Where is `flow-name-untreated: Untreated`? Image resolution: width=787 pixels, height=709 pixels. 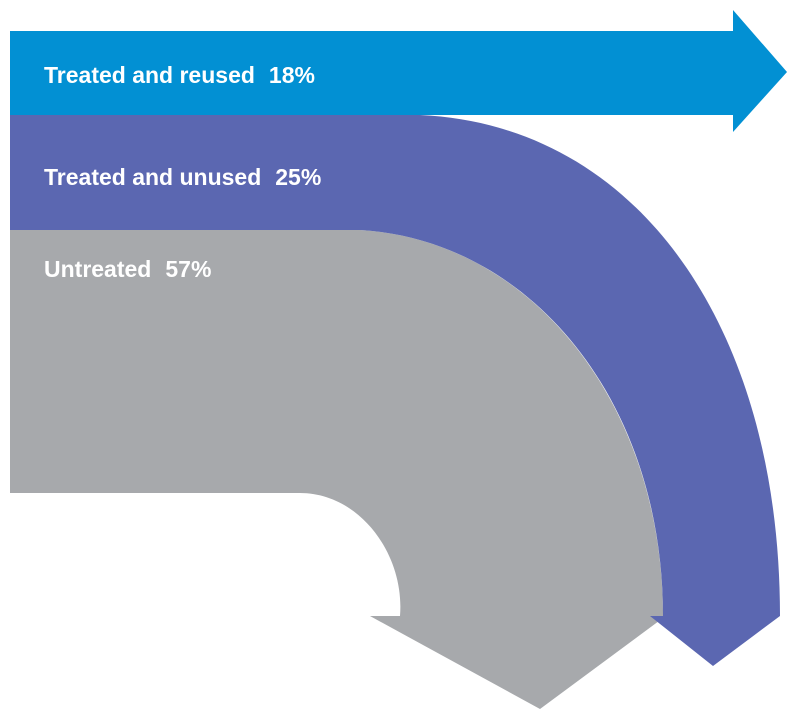
flow-name-untreated: Untreated is located at coordinates (97, 269).